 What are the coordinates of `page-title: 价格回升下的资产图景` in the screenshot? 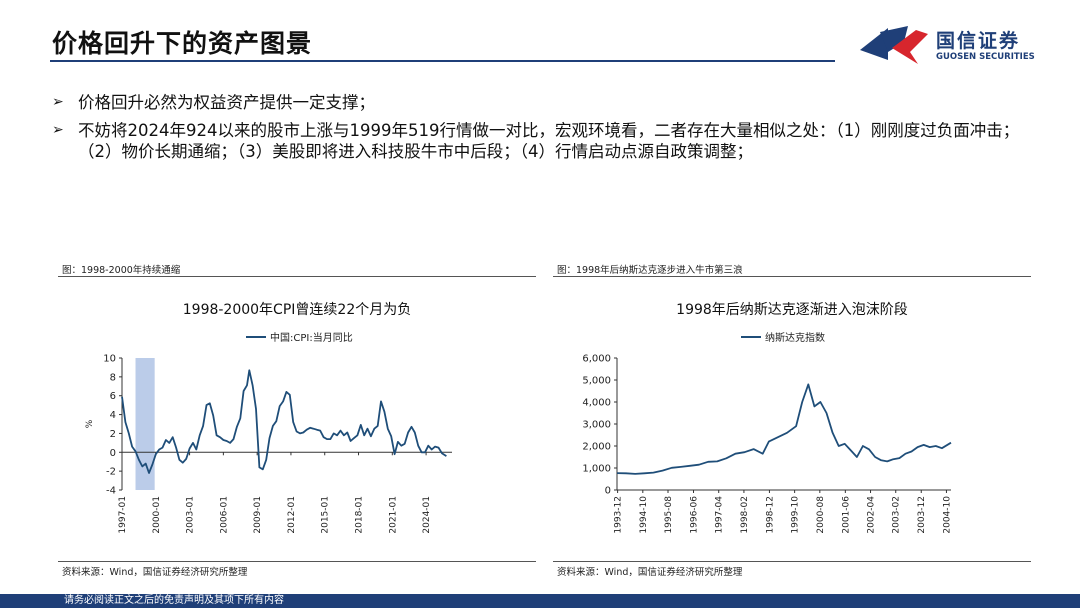 It's located at (182, 43).